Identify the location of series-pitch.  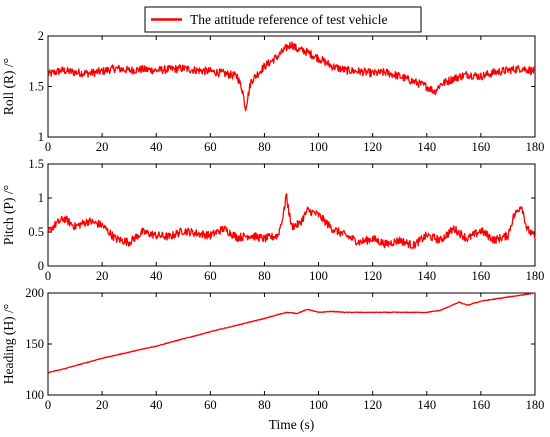
(291, 221).